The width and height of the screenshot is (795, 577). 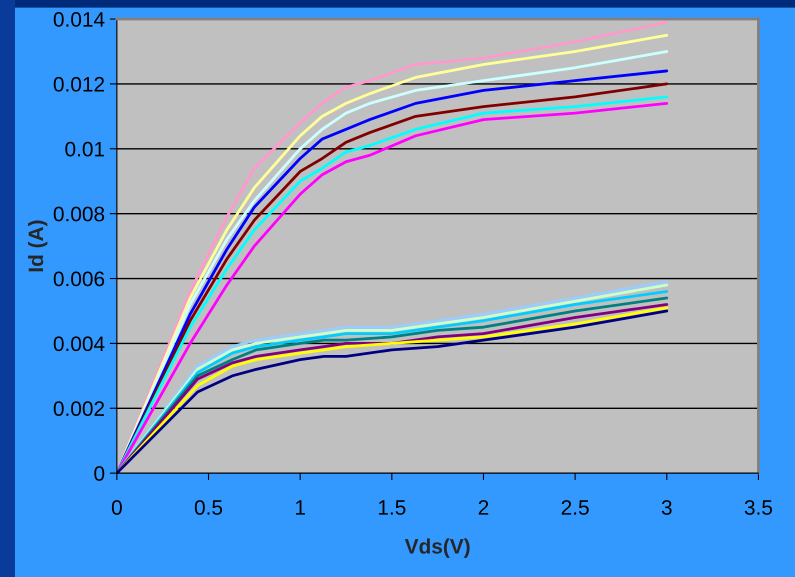 I want to click on y-tick-label: 0.008, so click(x=79, y=214).